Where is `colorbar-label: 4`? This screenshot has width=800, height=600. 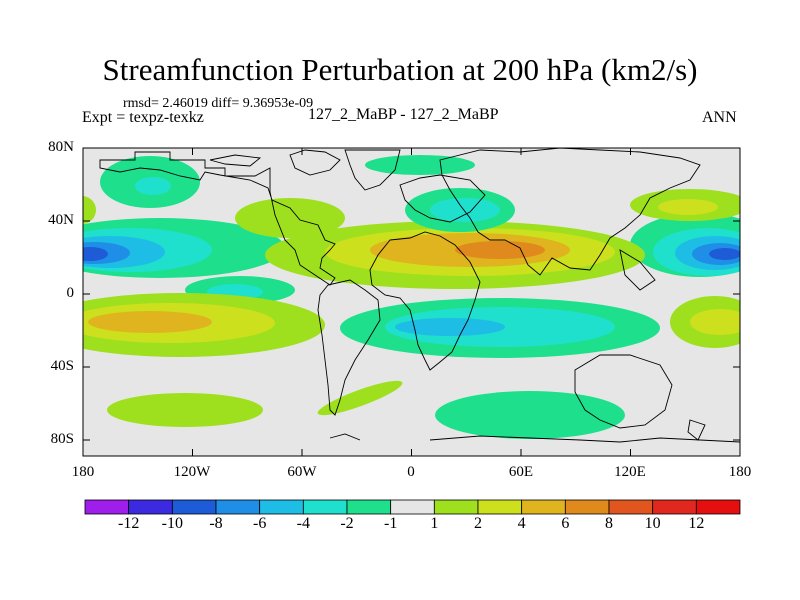 colorbar-label: 4 is located at coordinates (521, 523).